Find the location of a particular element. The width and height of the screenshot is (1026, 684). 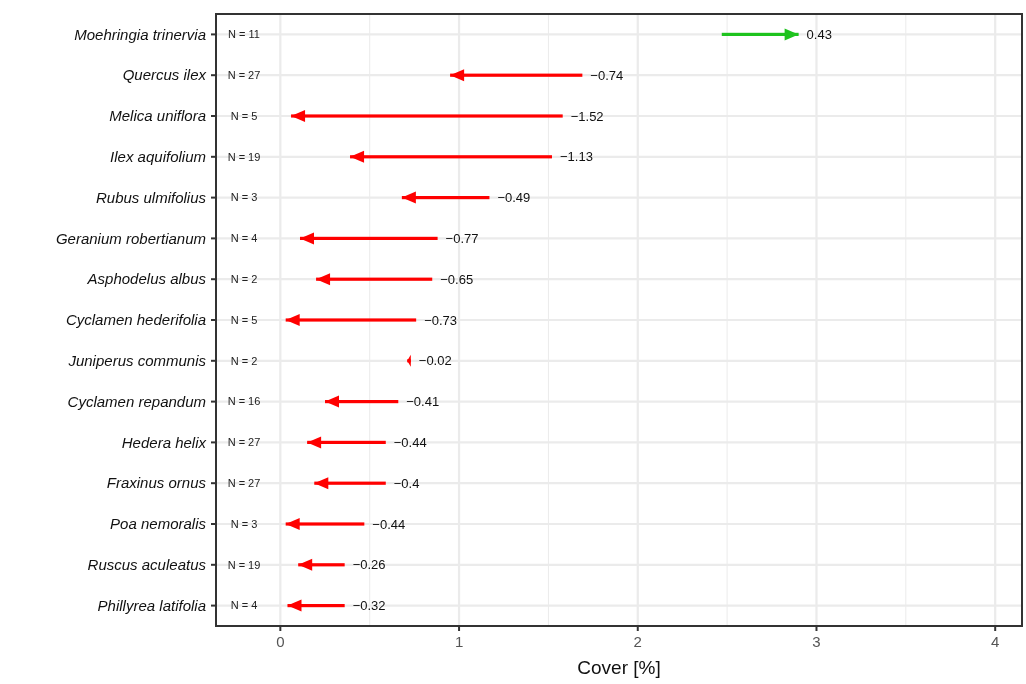

y-tick-label: Hedera helix is located at coordinates (164, 442).